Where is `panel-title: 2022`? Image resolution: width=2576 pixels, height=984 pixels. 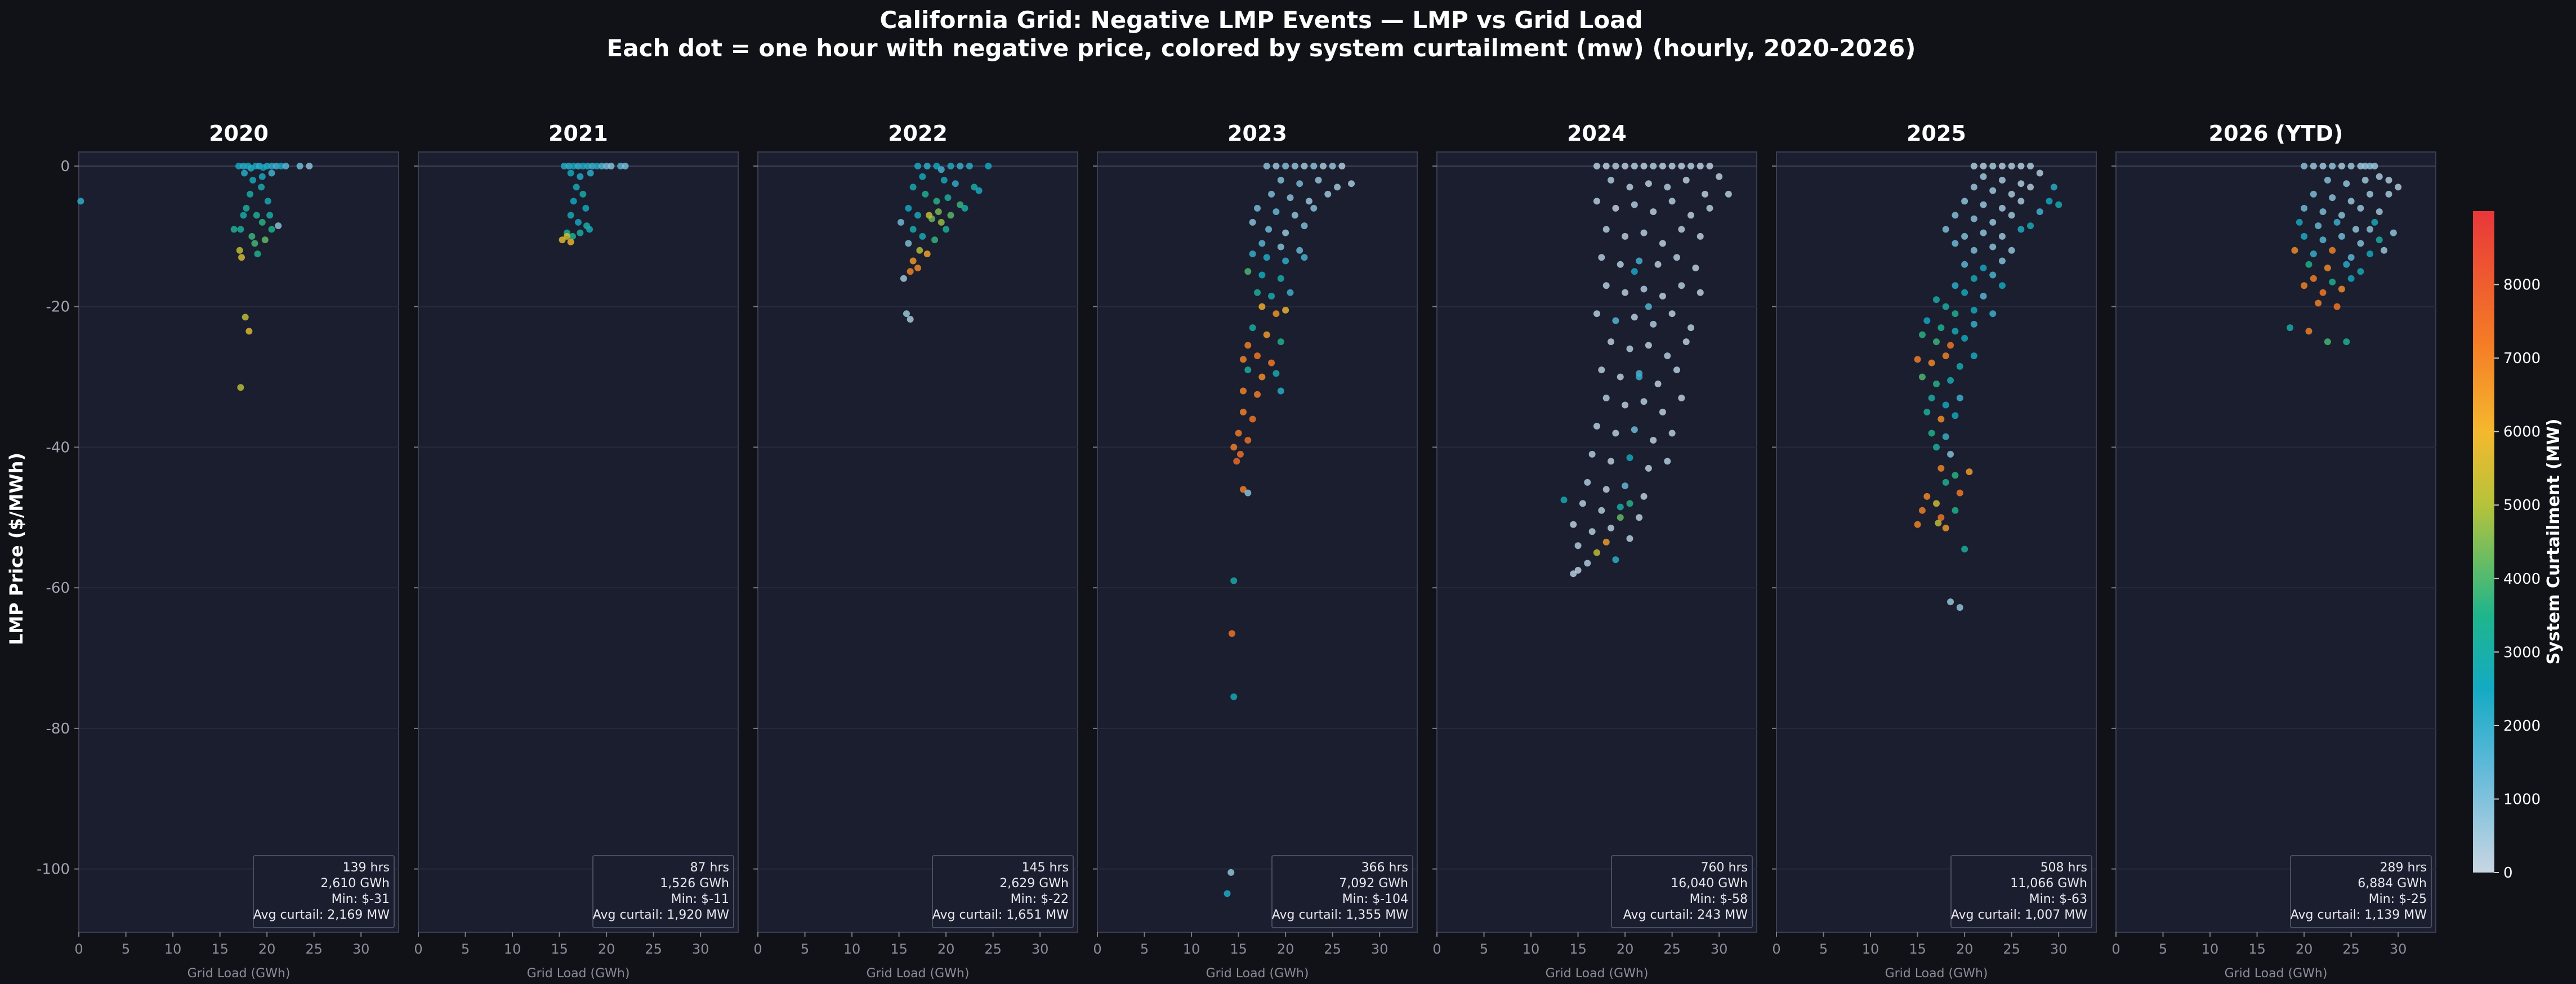
panel-title: 2022 is located at coordinates (918, 133).